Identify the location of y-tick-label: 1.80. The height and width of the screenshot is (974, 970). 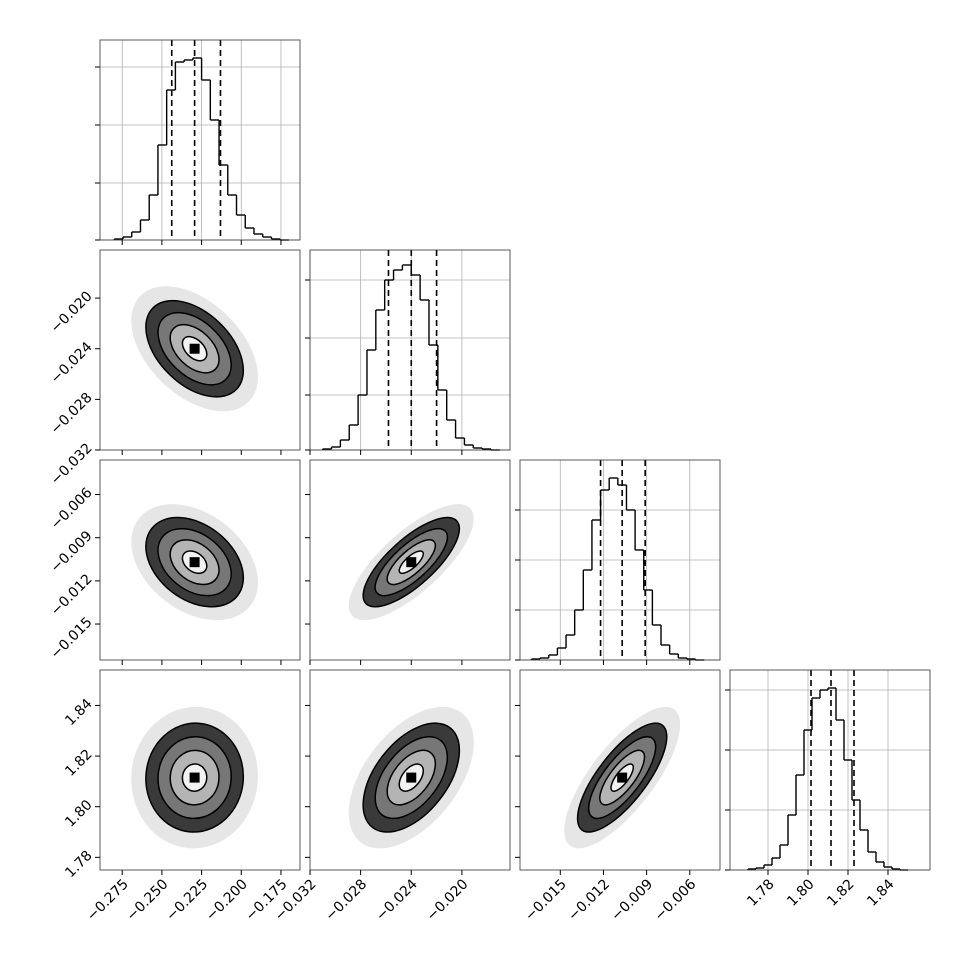
(78, 813).